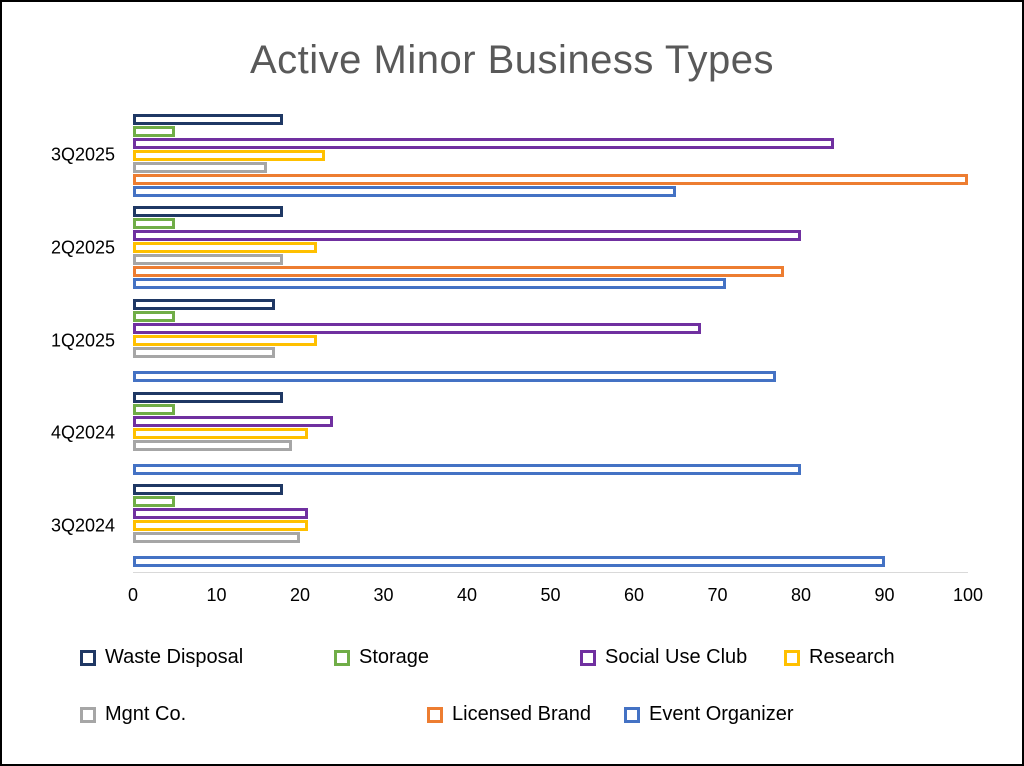 The height and width of the screenshot is (766, 1024). I want to click on legend-label-event-organizer: Event Organizer, so click(721, 714).